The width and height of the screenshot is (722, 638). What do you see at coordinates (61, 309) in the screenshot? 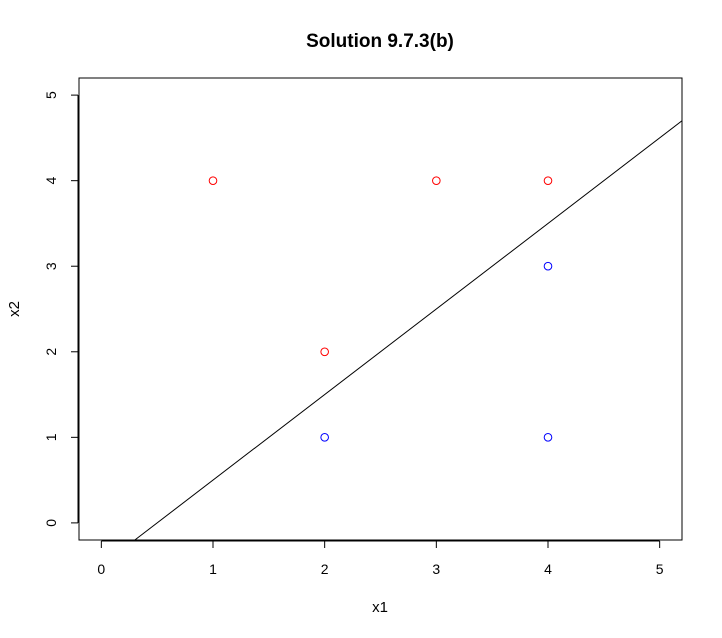
I see `y-axis: 0 1 2 3 4 5` at bounding box center [61, 309].